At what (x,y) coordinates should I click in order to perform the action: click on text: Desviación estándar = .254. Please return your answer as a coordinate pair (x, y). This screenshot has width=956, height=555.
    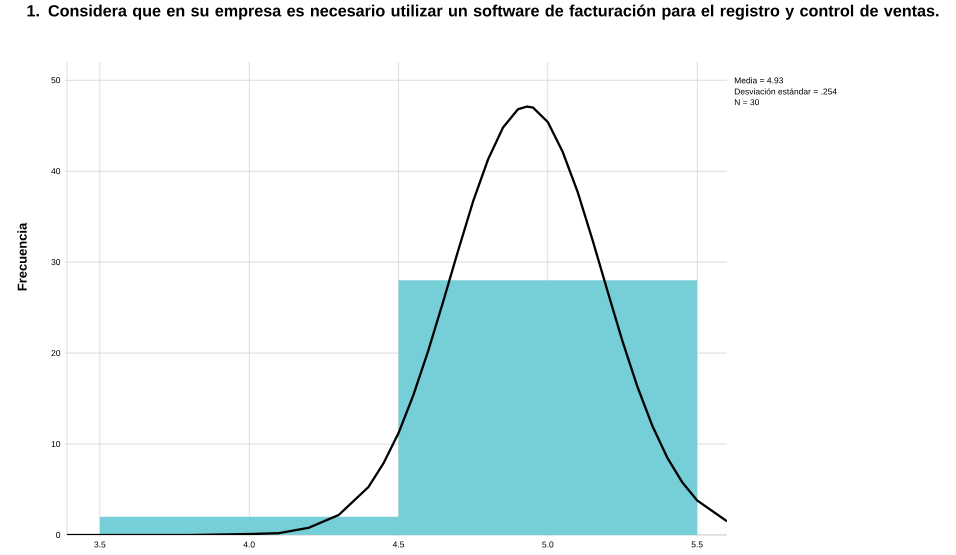
    Looking at the image, I should click on (785, 91).